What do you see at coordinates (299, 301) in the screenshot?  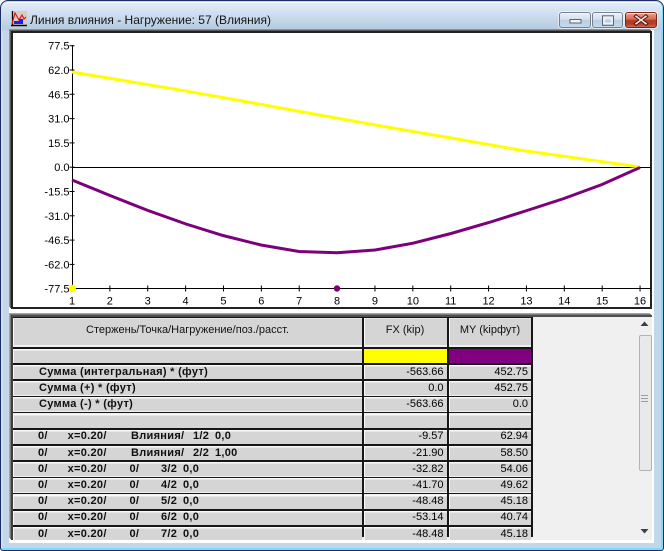 I see `svg-text: 7` at bounding box center [299, 301].